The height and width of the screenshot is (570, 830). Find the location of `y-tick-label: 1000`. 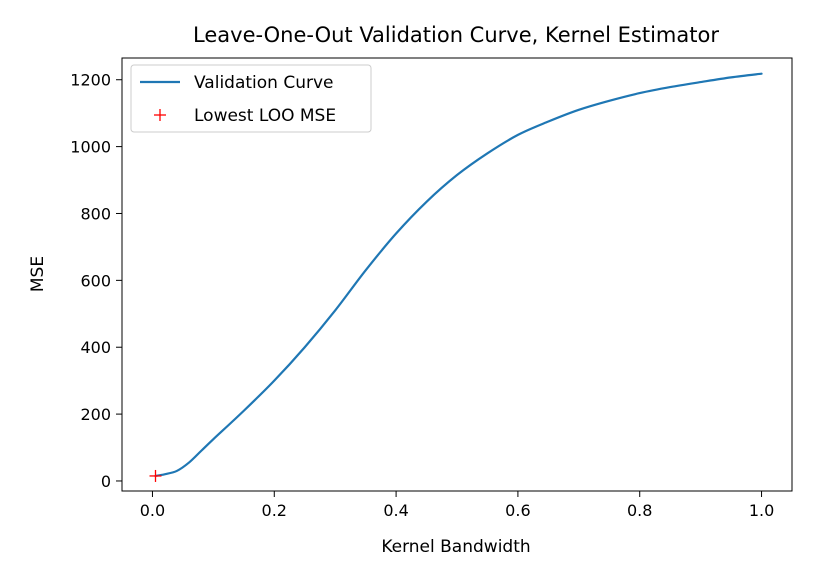

y-tick-label: 1000 is located at coordinates (90, 147).